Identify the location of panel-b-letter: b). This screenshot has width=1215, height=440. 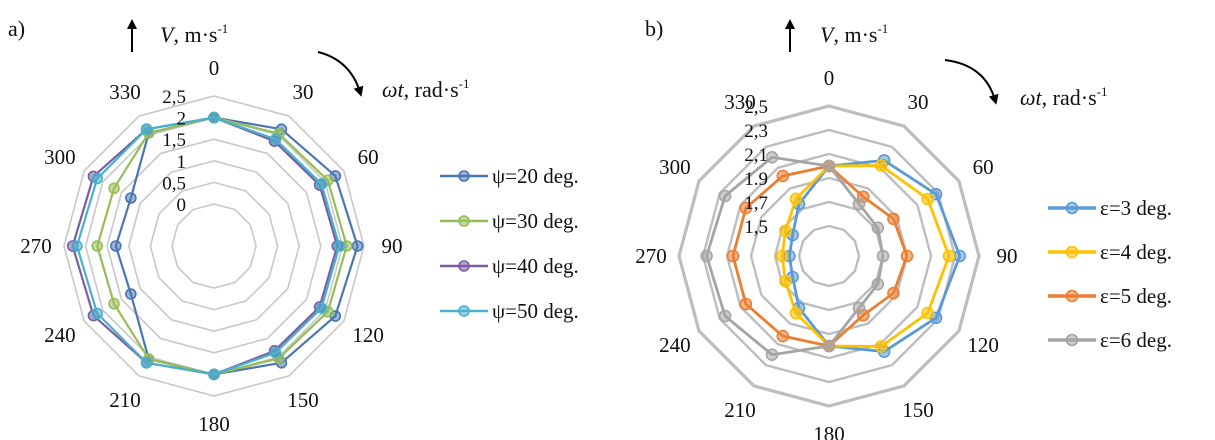
(654, 28).